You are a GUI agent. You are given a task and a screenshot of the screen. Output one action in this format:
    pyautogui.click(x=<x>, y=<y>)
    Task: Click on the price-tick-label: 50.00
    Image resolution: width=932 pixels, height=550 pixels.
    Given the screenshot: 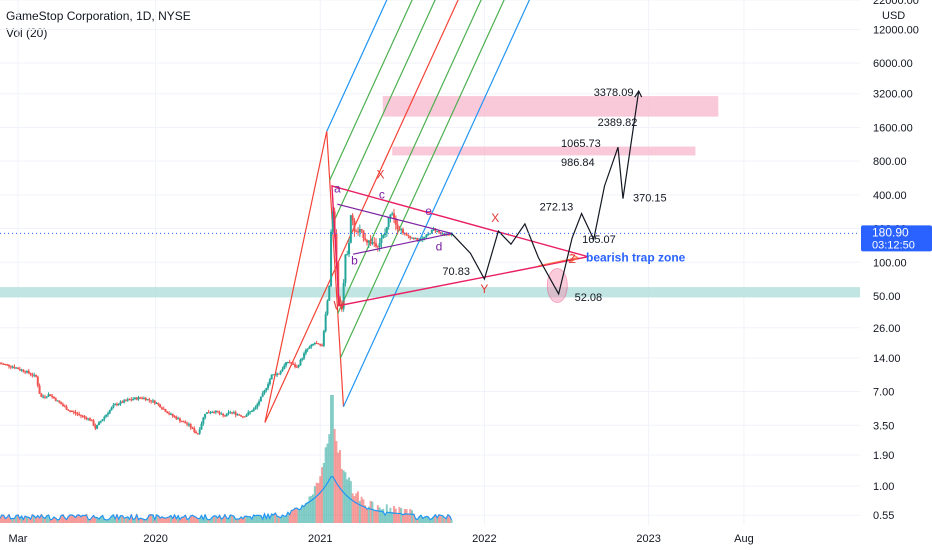 What is the action you would take?
    pyautogui.click(x=887, y=297)
    